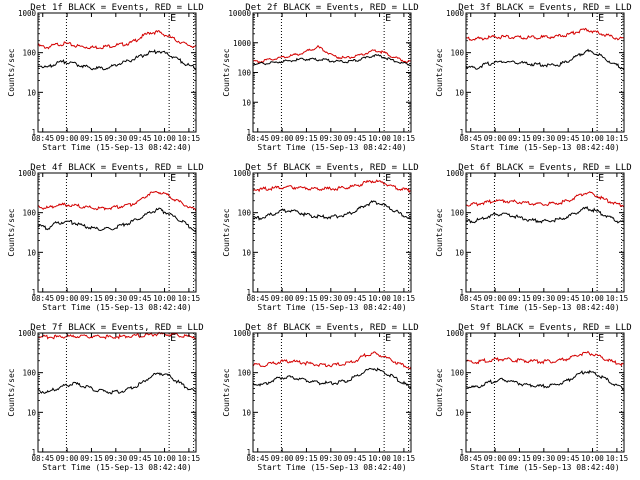 The height and width of the screenshot is (480, 640). Describe the element at coordinates (331, 8) in the screenshot. I see `panel-title: Det 2f BLACK = Events, RED = LLD` at that location.